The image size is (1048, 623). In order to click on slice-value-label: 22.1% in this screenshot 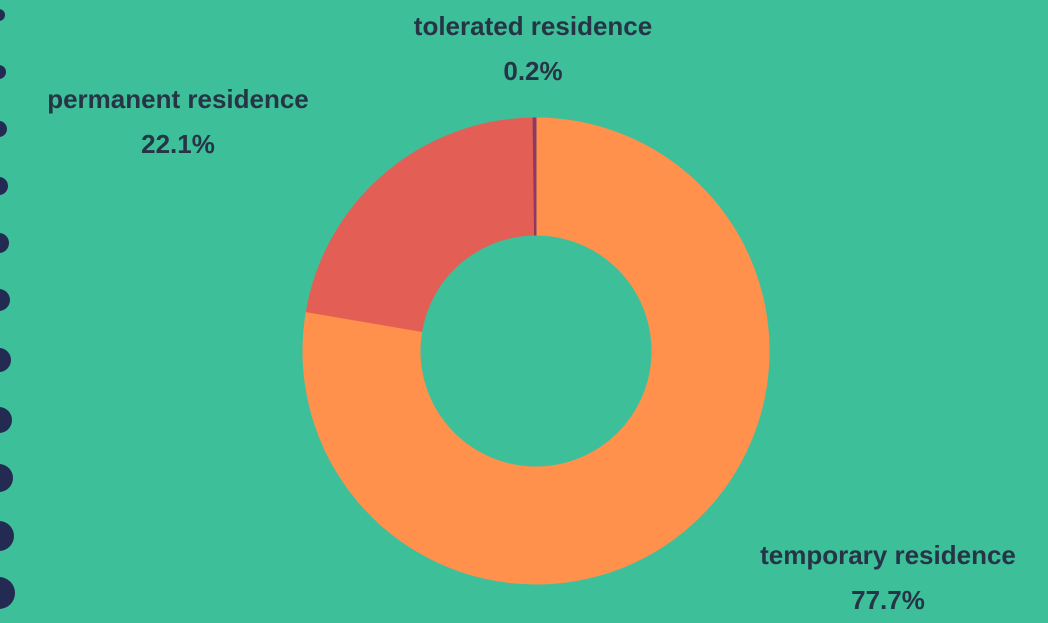, I will do `click(178, 144)`.